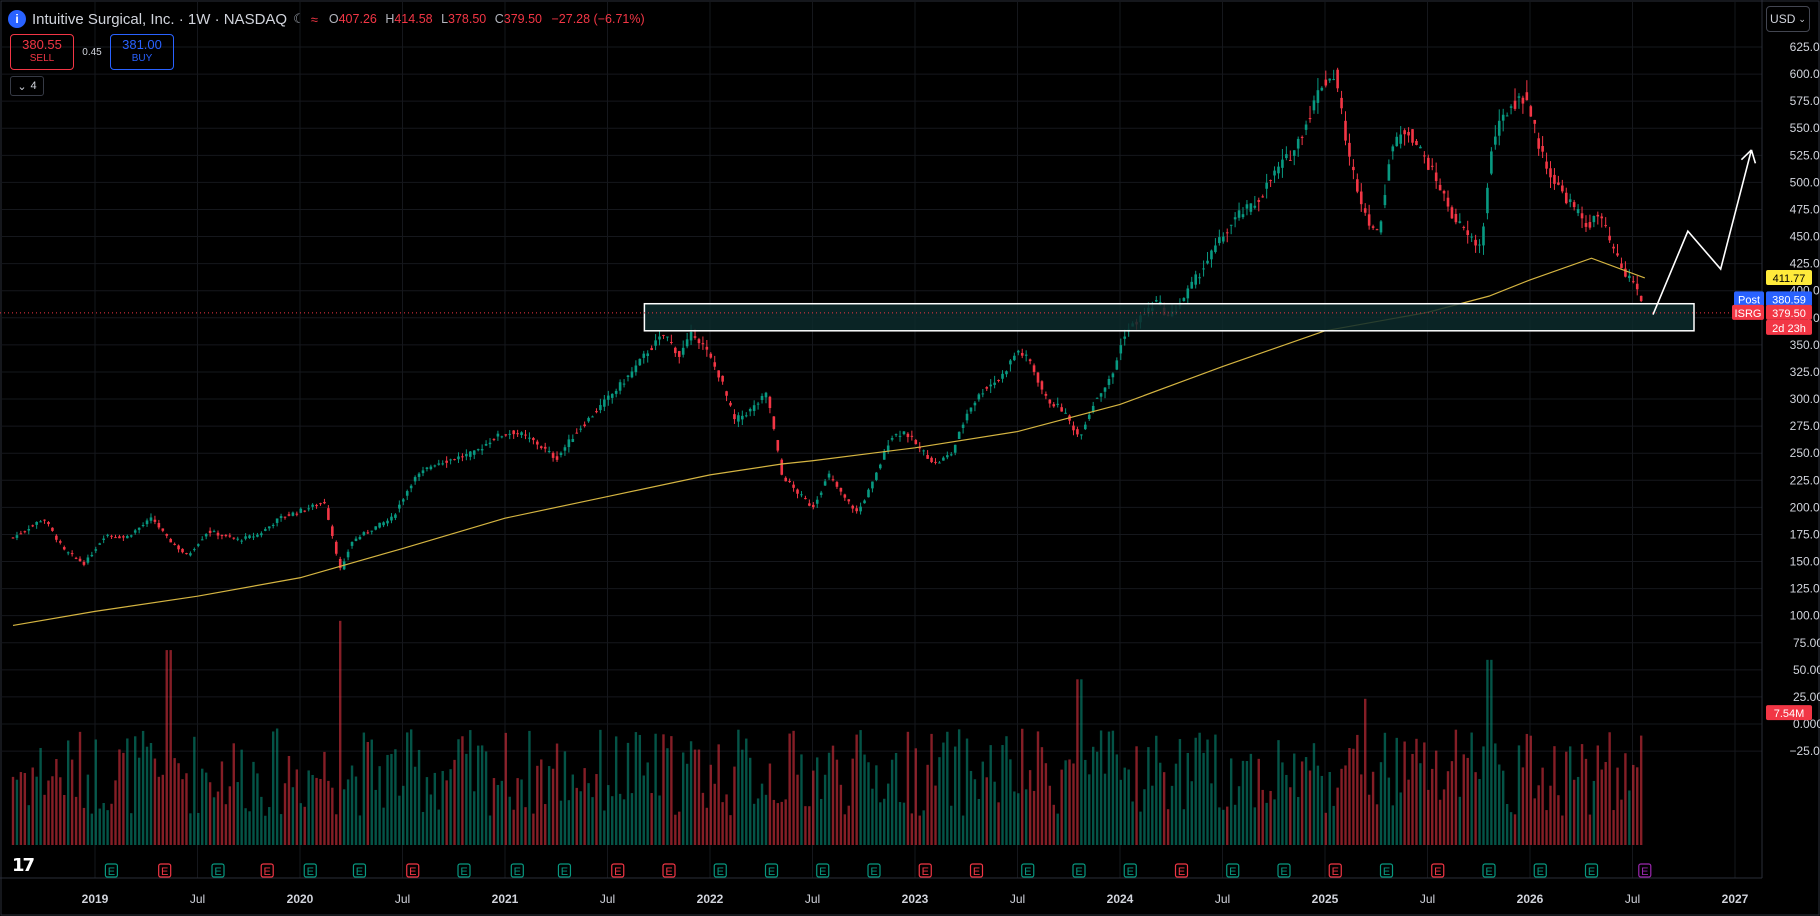 This screenshot has height=916, width=1820. I want to click on projection-path, so click(1702, 232).